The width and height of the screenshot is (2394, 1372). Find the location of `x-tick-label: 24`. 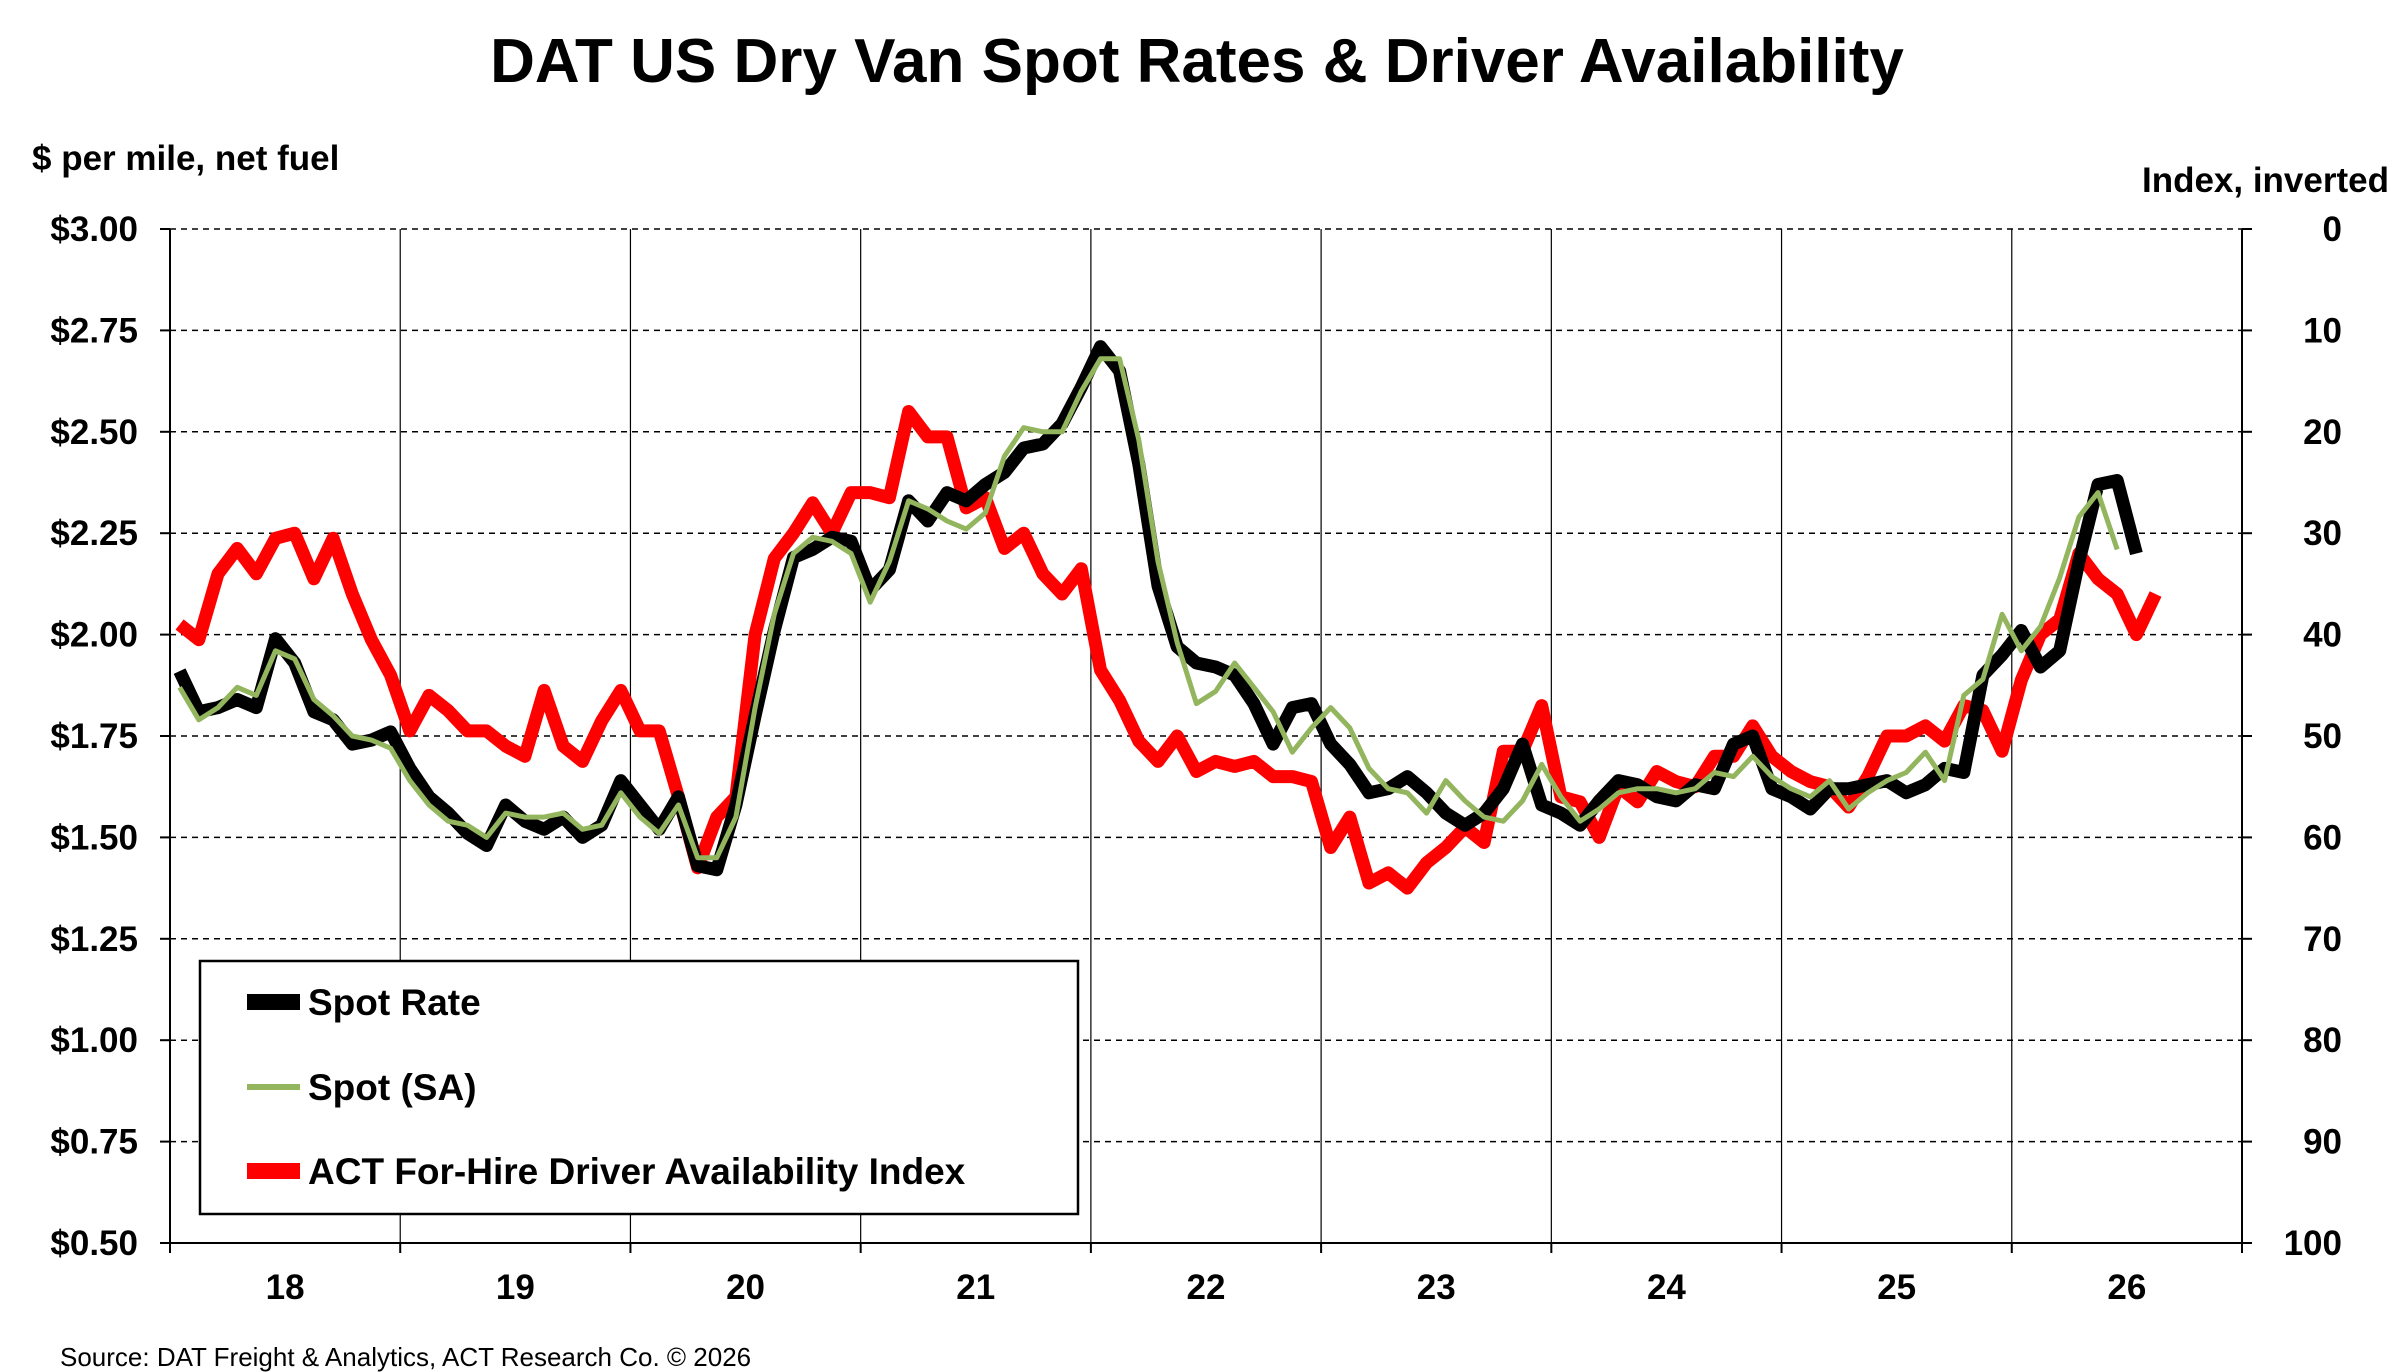

x-tick-label: 24 is located at coordinates (1666, 1287).